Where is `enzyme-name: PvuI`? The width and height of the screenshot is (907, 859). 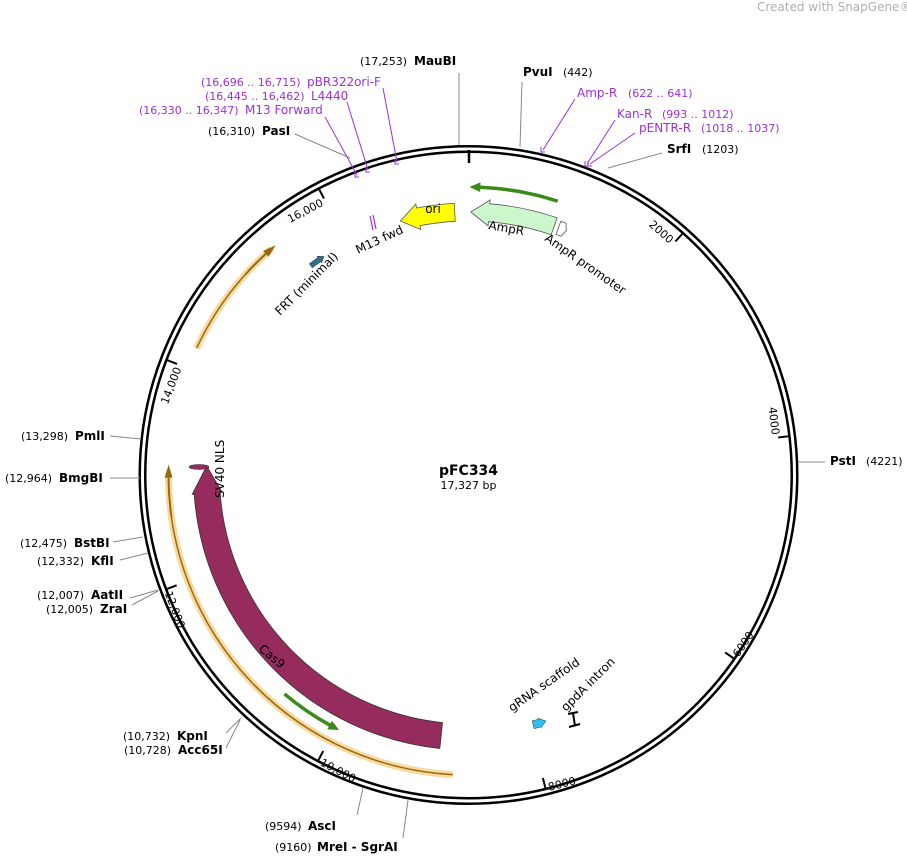
enzyme-name: PvuI is located at coordinates (538, 72).